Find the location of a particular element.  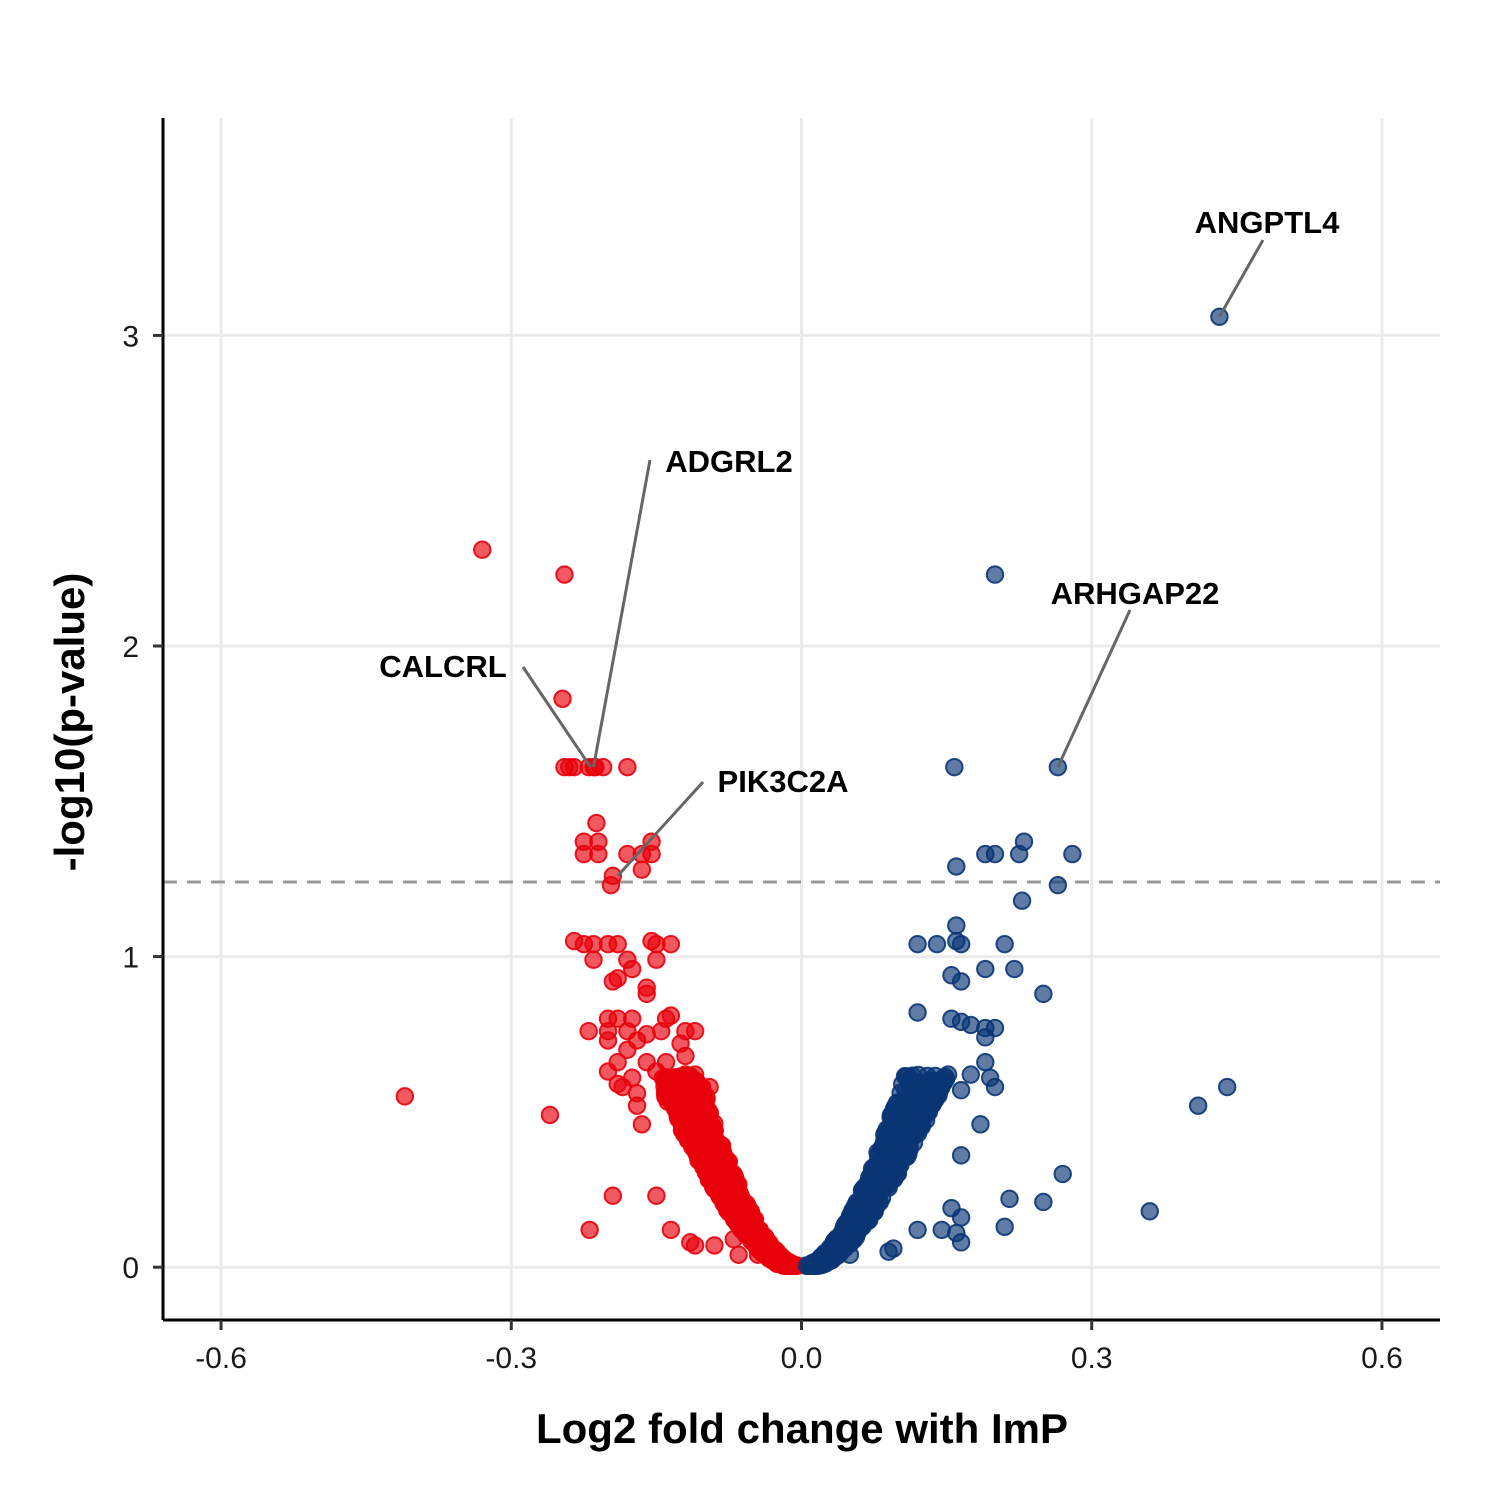

y-axis-title: -log10(p-value) is located at coordinates (69, 722).